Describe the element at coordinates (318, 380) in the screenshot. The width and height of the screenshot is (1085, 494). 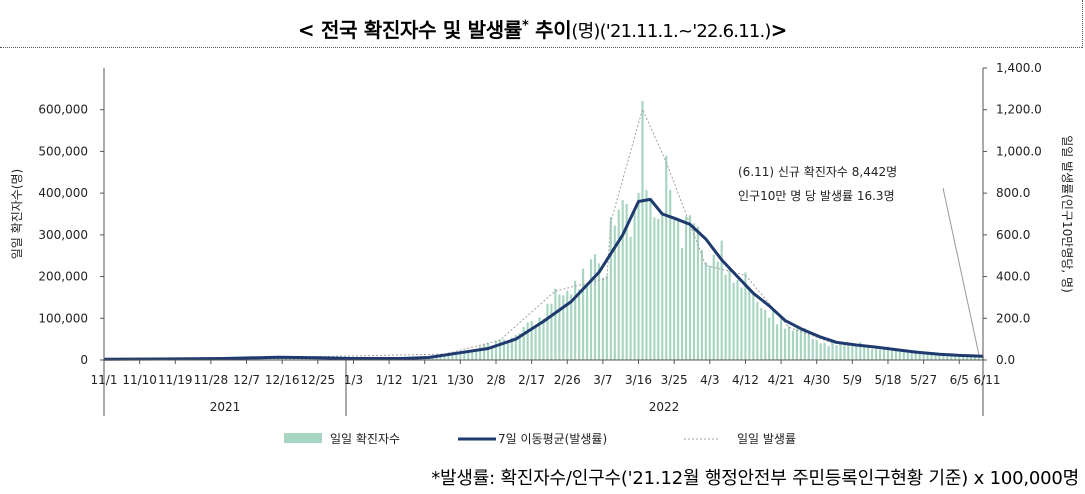
I see `x-tick-label: 12/25` at that location.